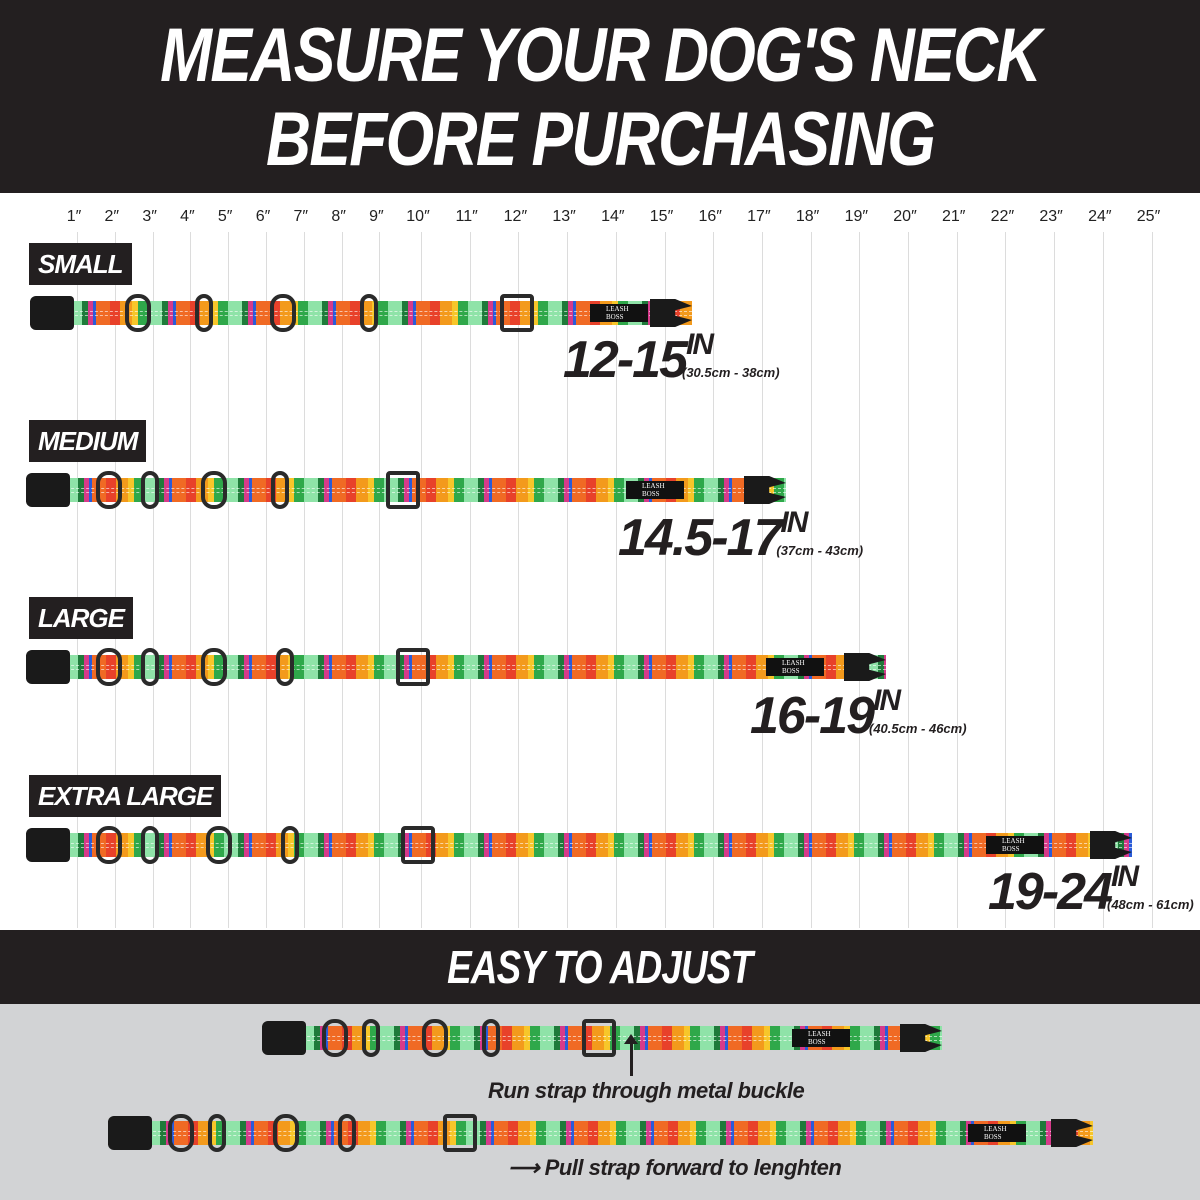 The height and width of the screenshot is (1200, 1200). Describe the element at coordinates (149, 216) in the screenshot. I see `ruler-tick-label: 3″` at that location.